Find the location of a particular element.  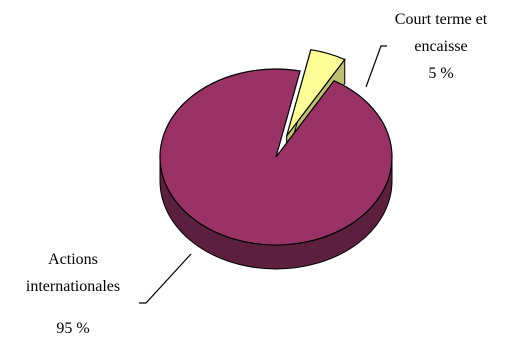

slice-value-short-term: 5 % is located at coordinates (440, 73).